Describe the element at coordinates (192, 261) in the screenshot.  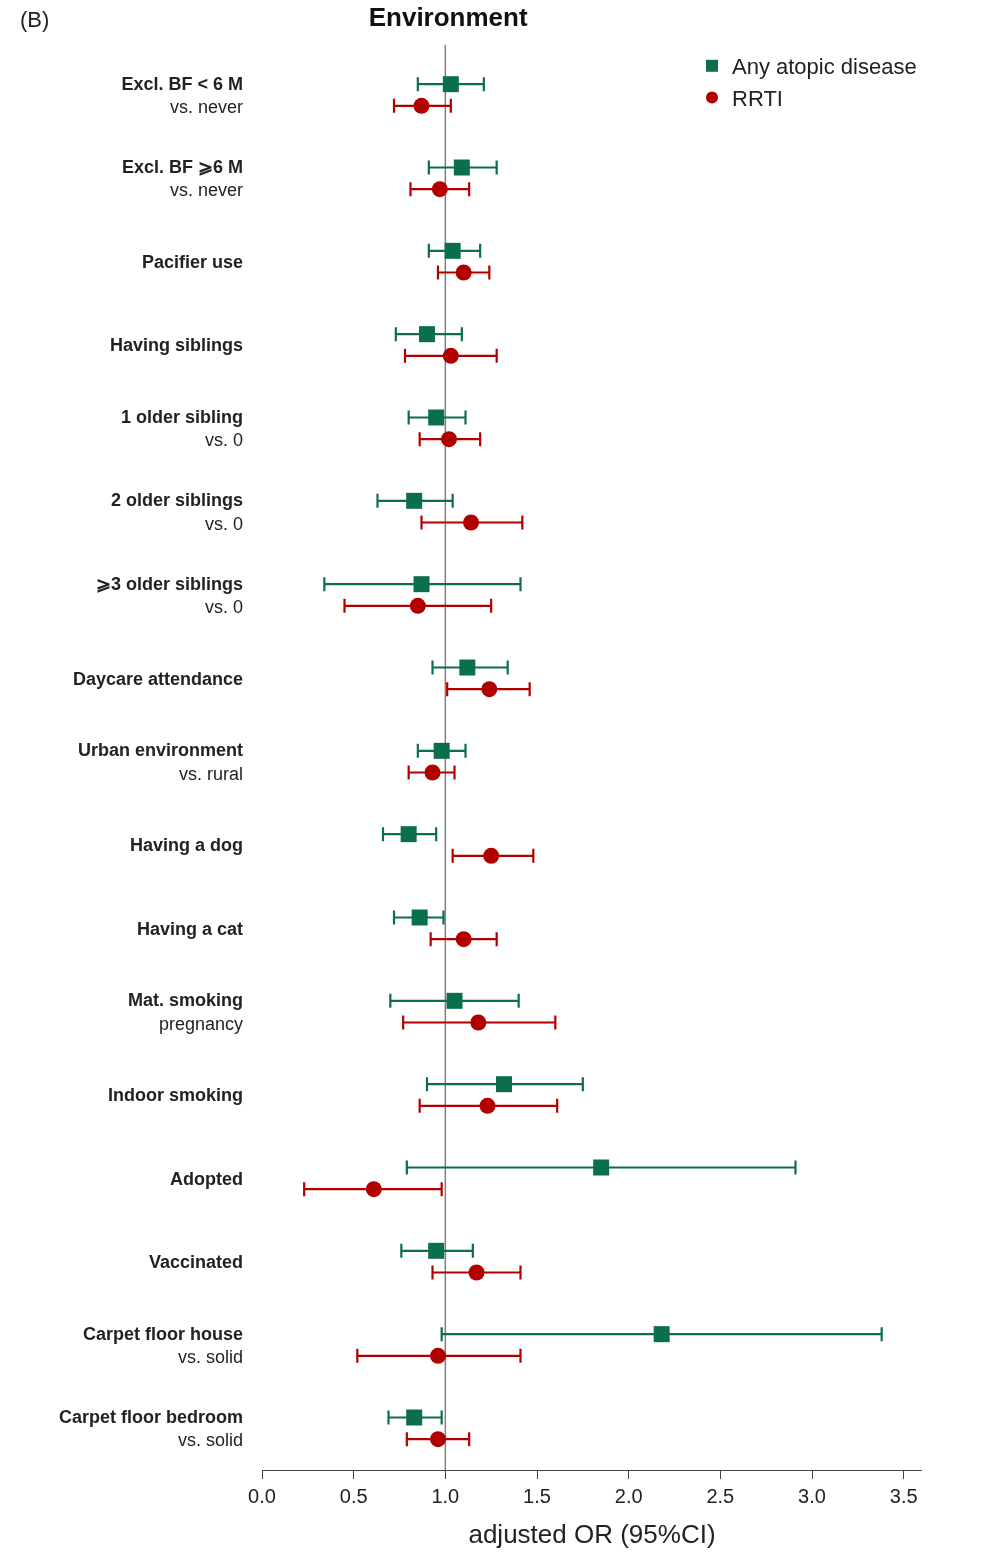
I see `y-tick-label: Pacifier use` at that location.